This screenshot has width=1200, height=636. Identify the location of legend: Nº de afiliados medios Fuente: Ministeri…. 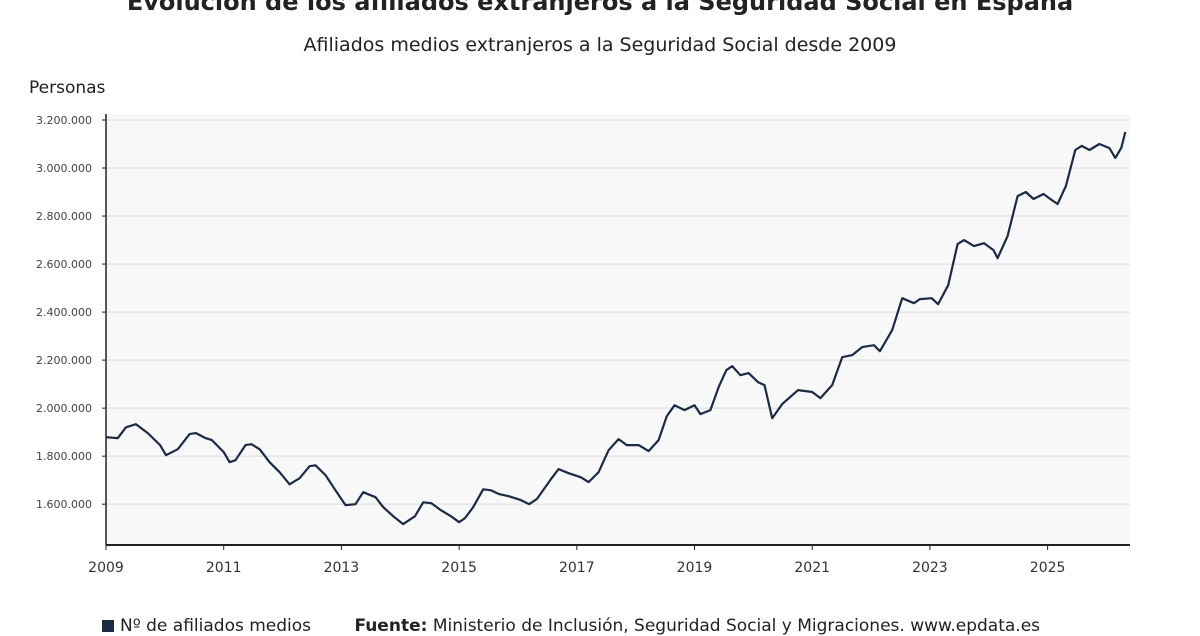
(571, 626).